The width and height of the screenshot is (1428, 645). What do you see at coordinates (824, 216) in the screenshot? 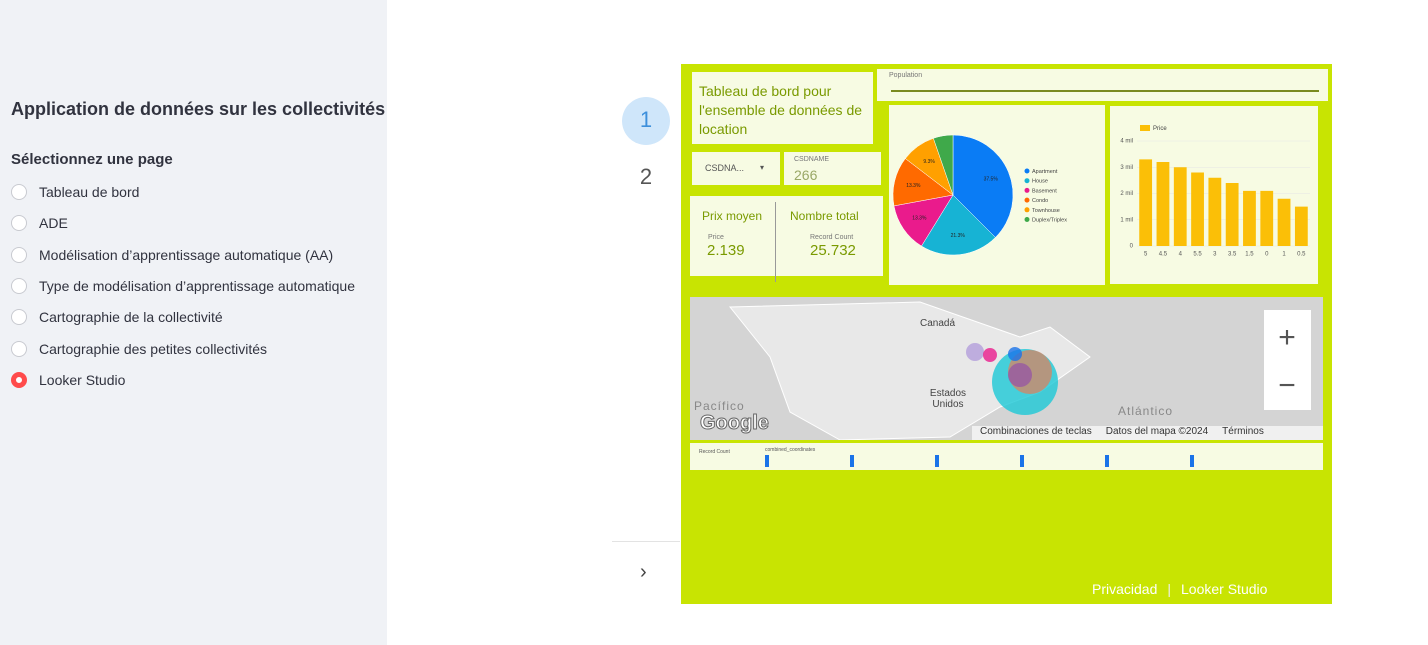
I see `total-title: Nombre total` at bounding box center [824, 216].